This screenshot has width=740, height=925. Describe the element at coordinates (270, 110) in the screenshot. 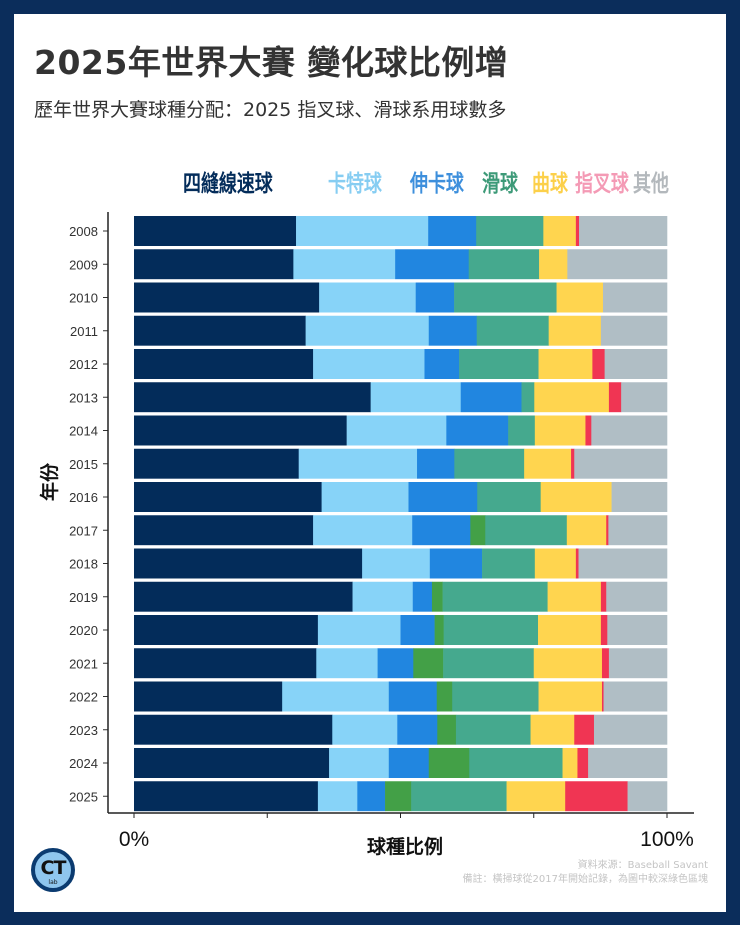

I see `chart-subtitle: 歷年世界大賽球種分配：2025 指叉球、滑球系用球數多` at that location.